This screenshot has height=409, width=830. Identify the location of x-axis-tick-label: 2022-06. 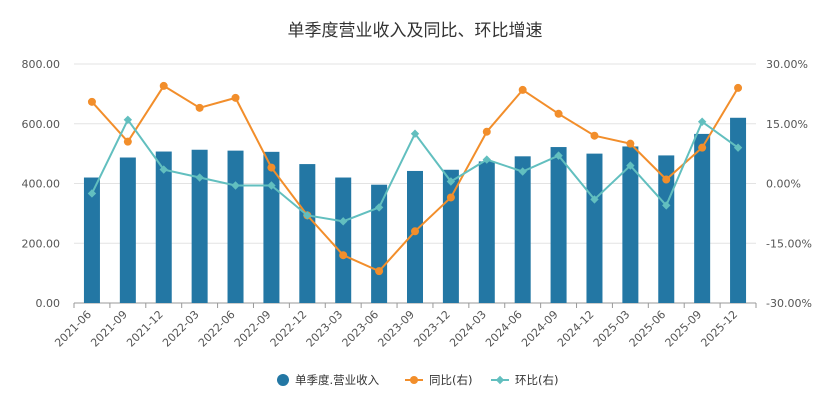
(217, 329).